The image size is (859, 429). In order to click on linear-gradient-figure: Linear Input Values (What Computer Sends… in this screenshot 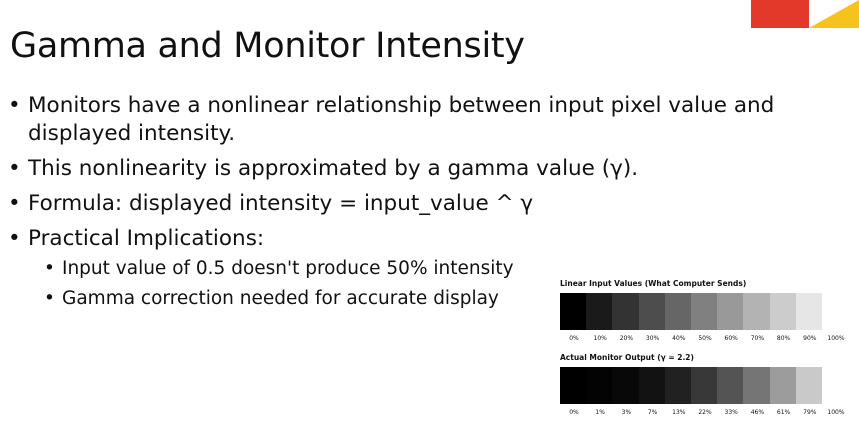, I will do `click(705, 312)`.